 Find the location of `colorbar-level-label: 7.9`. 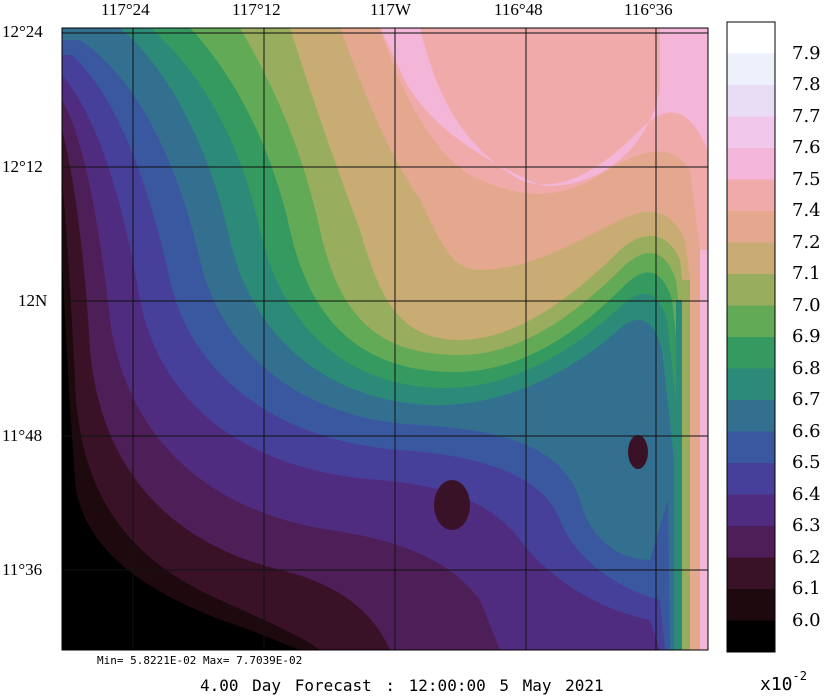

colorbar-level-label: 7.9 is located at coordinates (806, 53).